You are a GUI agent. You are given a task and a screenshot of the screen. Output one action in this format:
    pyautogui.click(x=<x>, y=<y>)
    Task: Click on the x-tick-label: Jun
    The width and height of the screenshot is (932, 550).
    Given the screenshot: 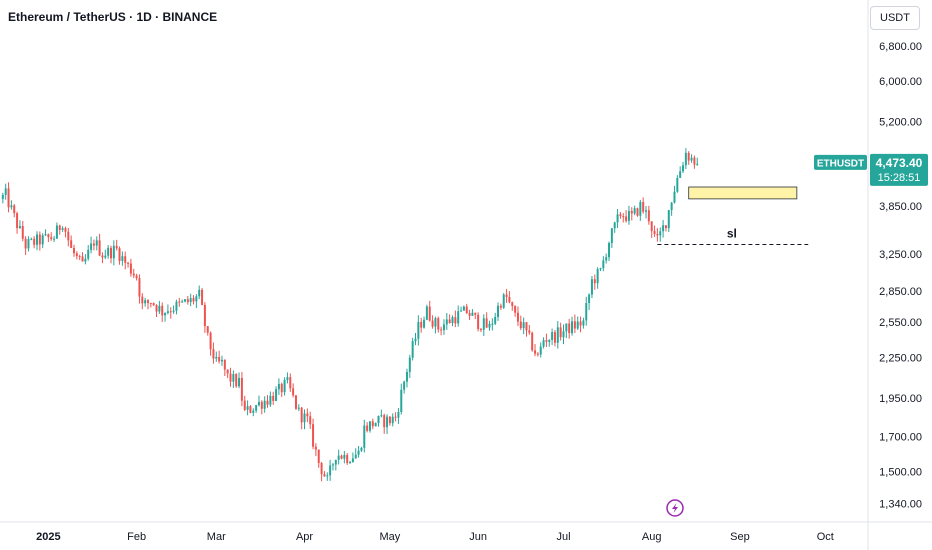 What is the action you would take?
    pyautogui.click(x=478, y=537)
    